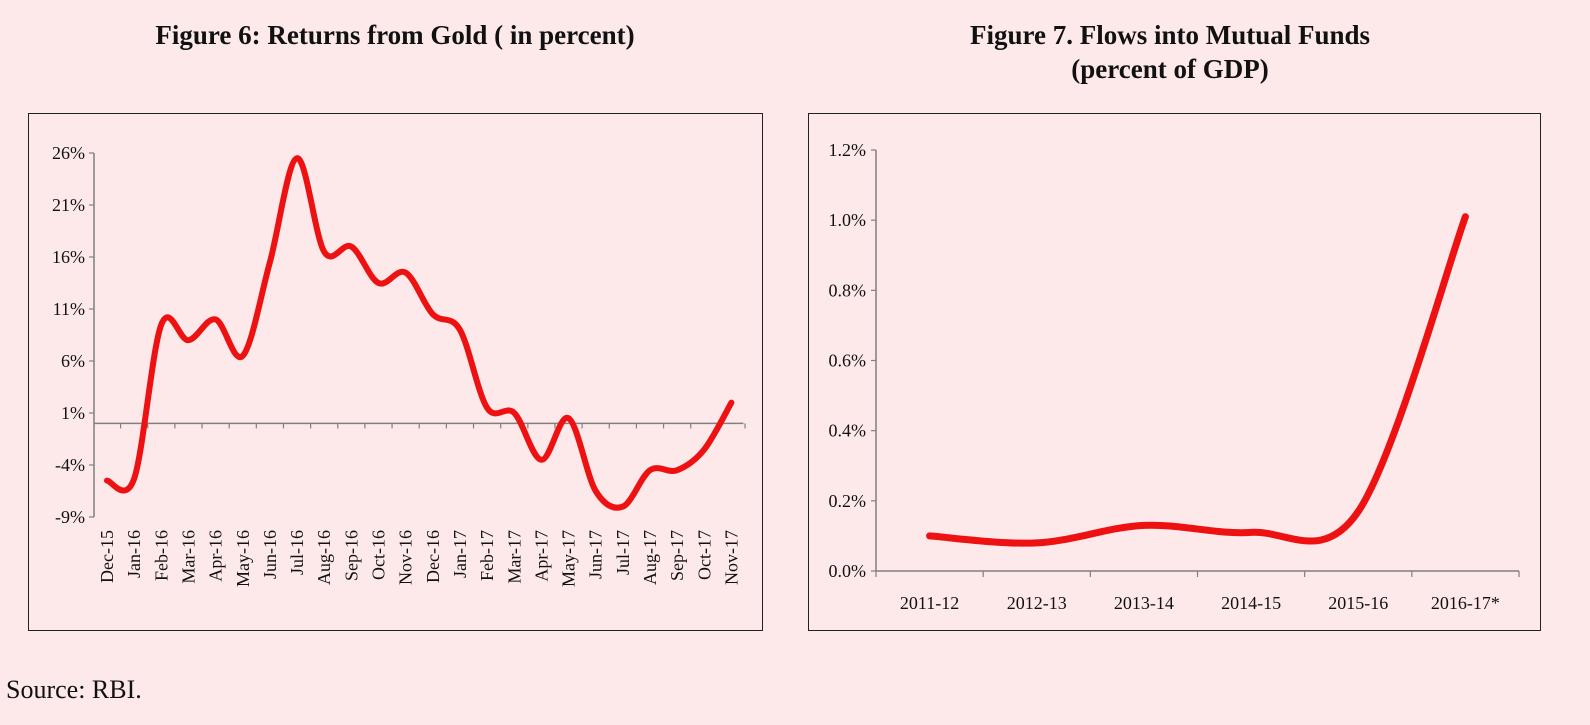 The width and height of the screenshot is (1590, 725). What do you see at coordinates (1358, 603) in the screenshot?
I see `fig7-x-tick-label: 2015-16` at bounding box center [1358, 603].